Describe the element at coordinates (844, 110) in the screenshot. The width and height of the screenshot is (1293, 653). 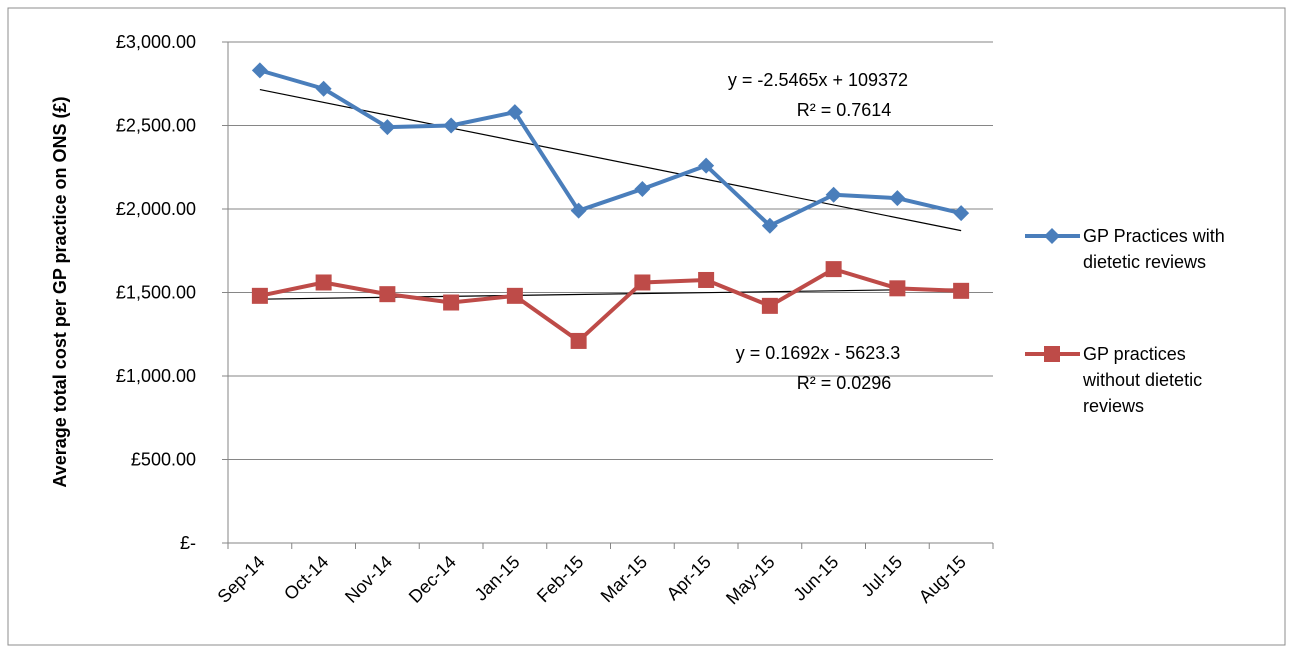
I see `trend-r2: R² = 0.7614` at that location.